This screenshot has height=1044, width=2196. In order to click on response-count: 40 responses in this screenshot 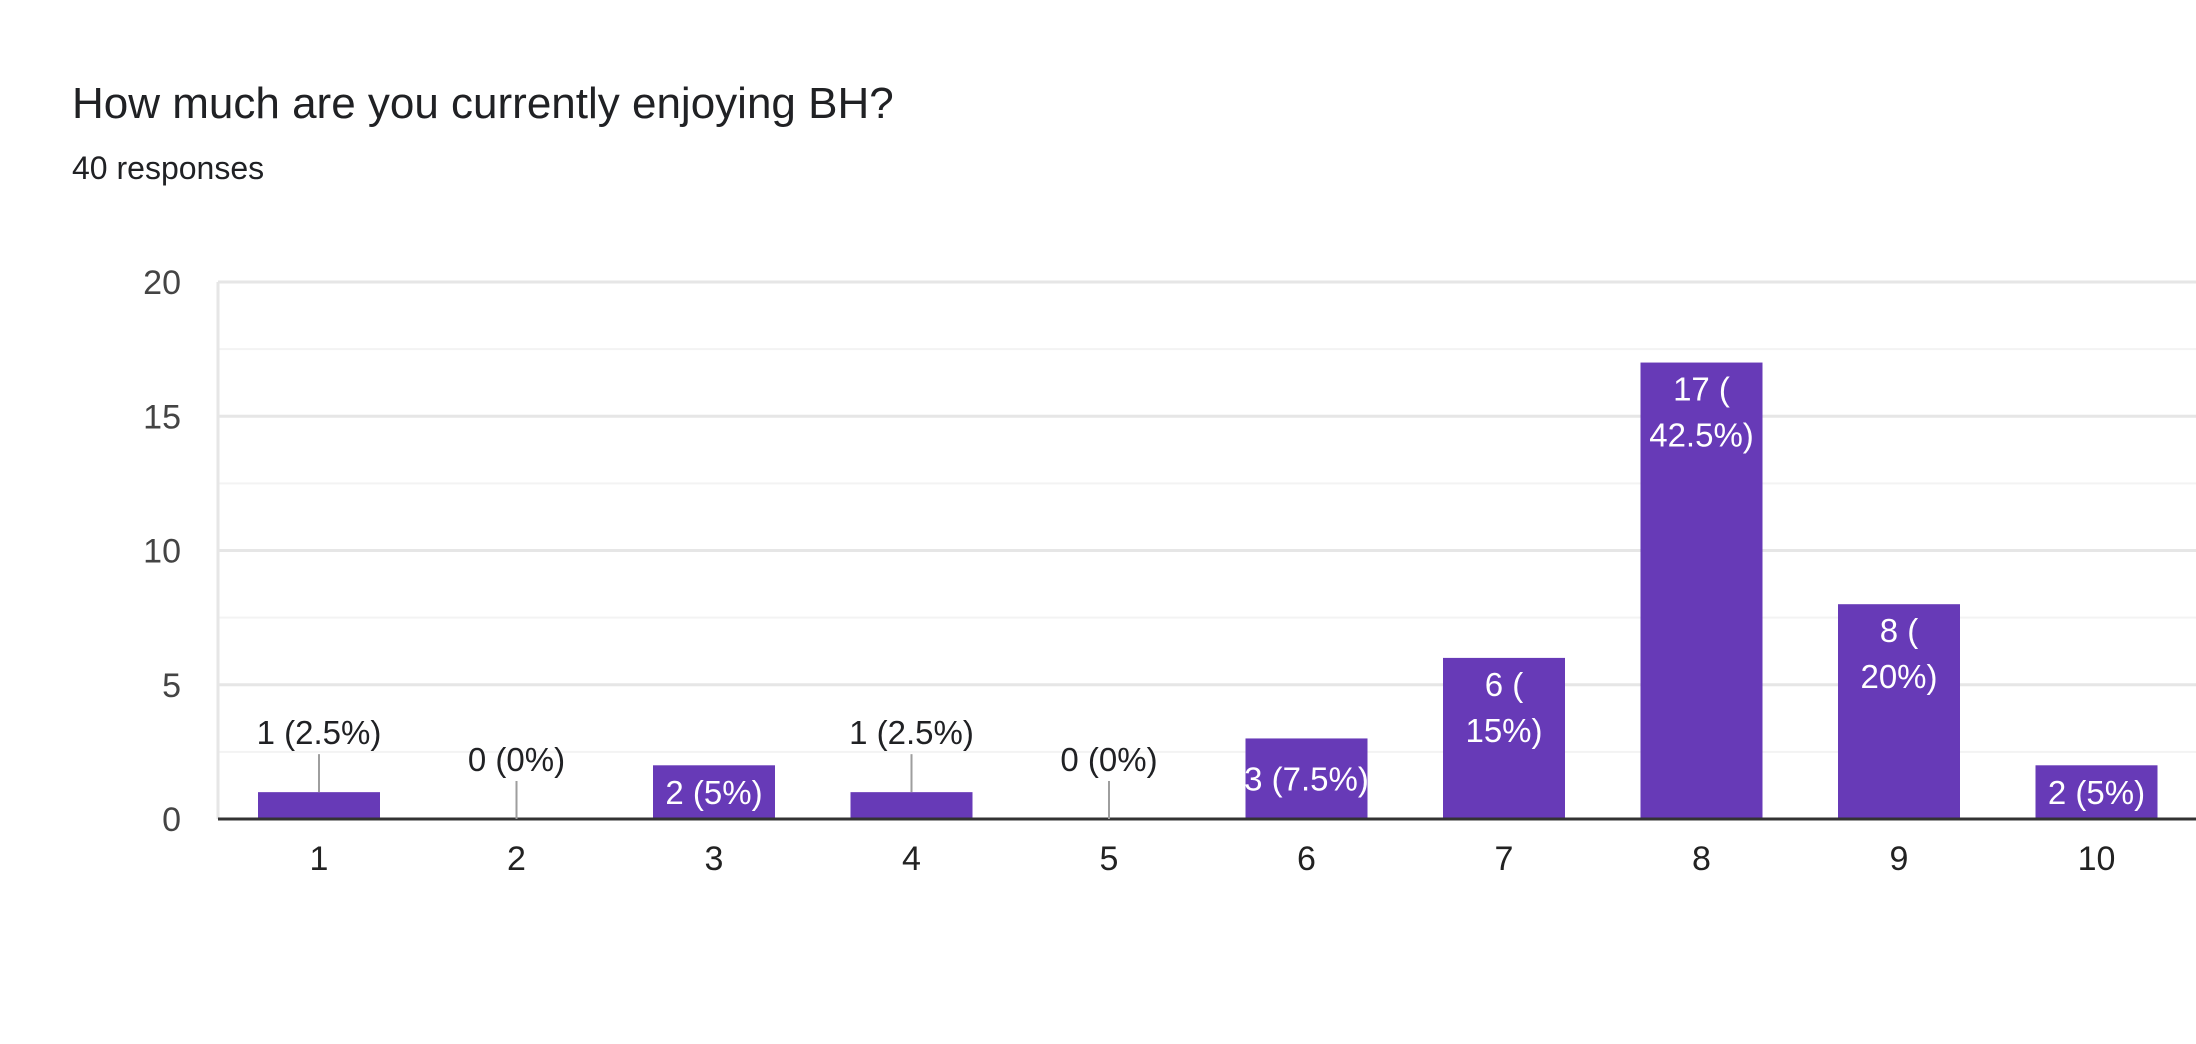, I will do `click(168, 168)`.